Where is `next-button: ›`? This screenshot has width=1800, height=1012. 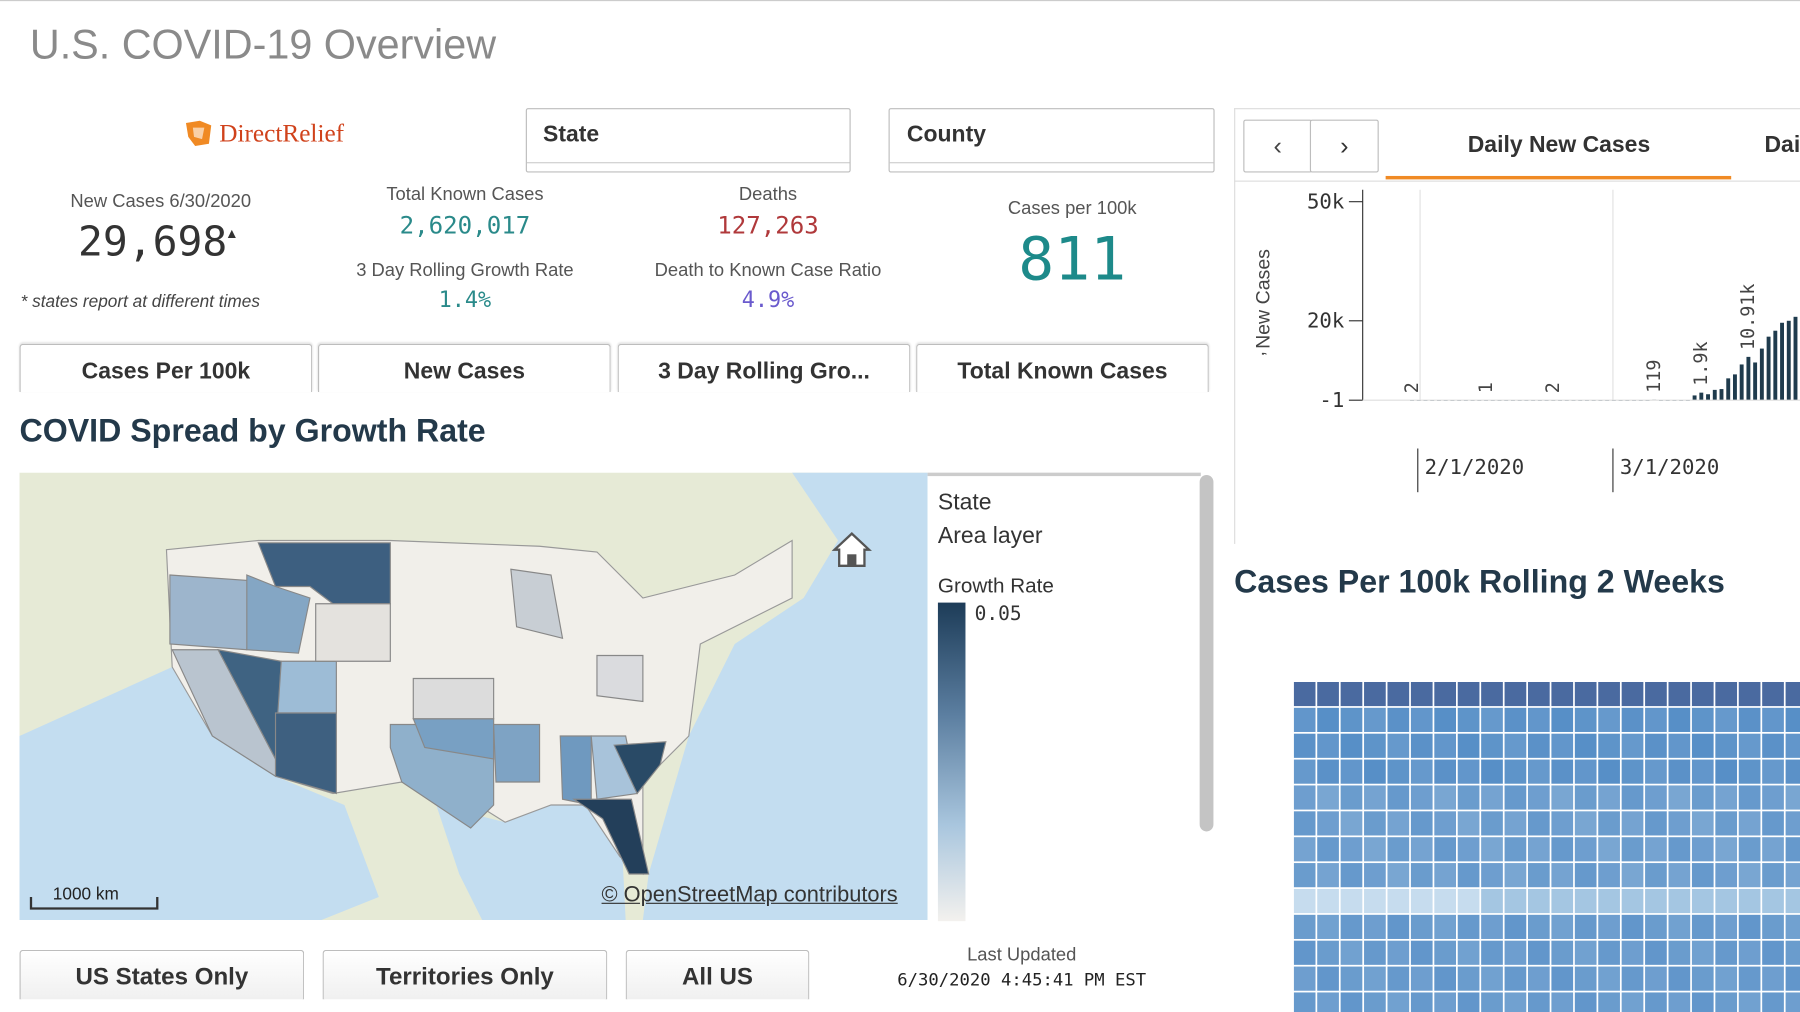 next-button: › is located at coordinates (1344, 146).